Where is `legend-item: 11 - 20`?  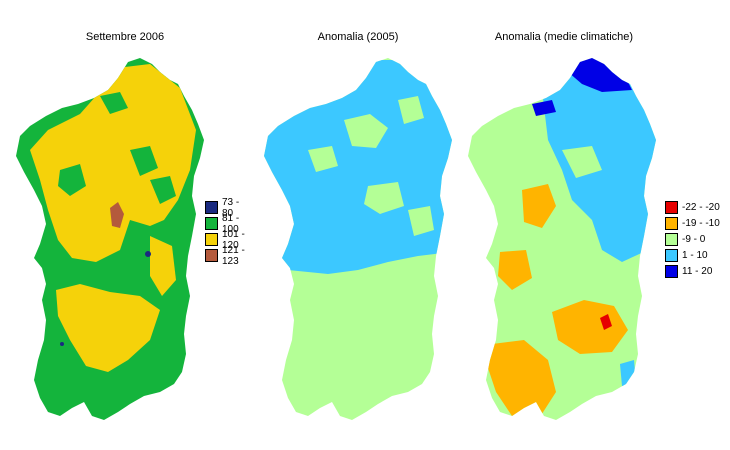 legend-item: 11 - 20 is located at coordinates (692, 271).